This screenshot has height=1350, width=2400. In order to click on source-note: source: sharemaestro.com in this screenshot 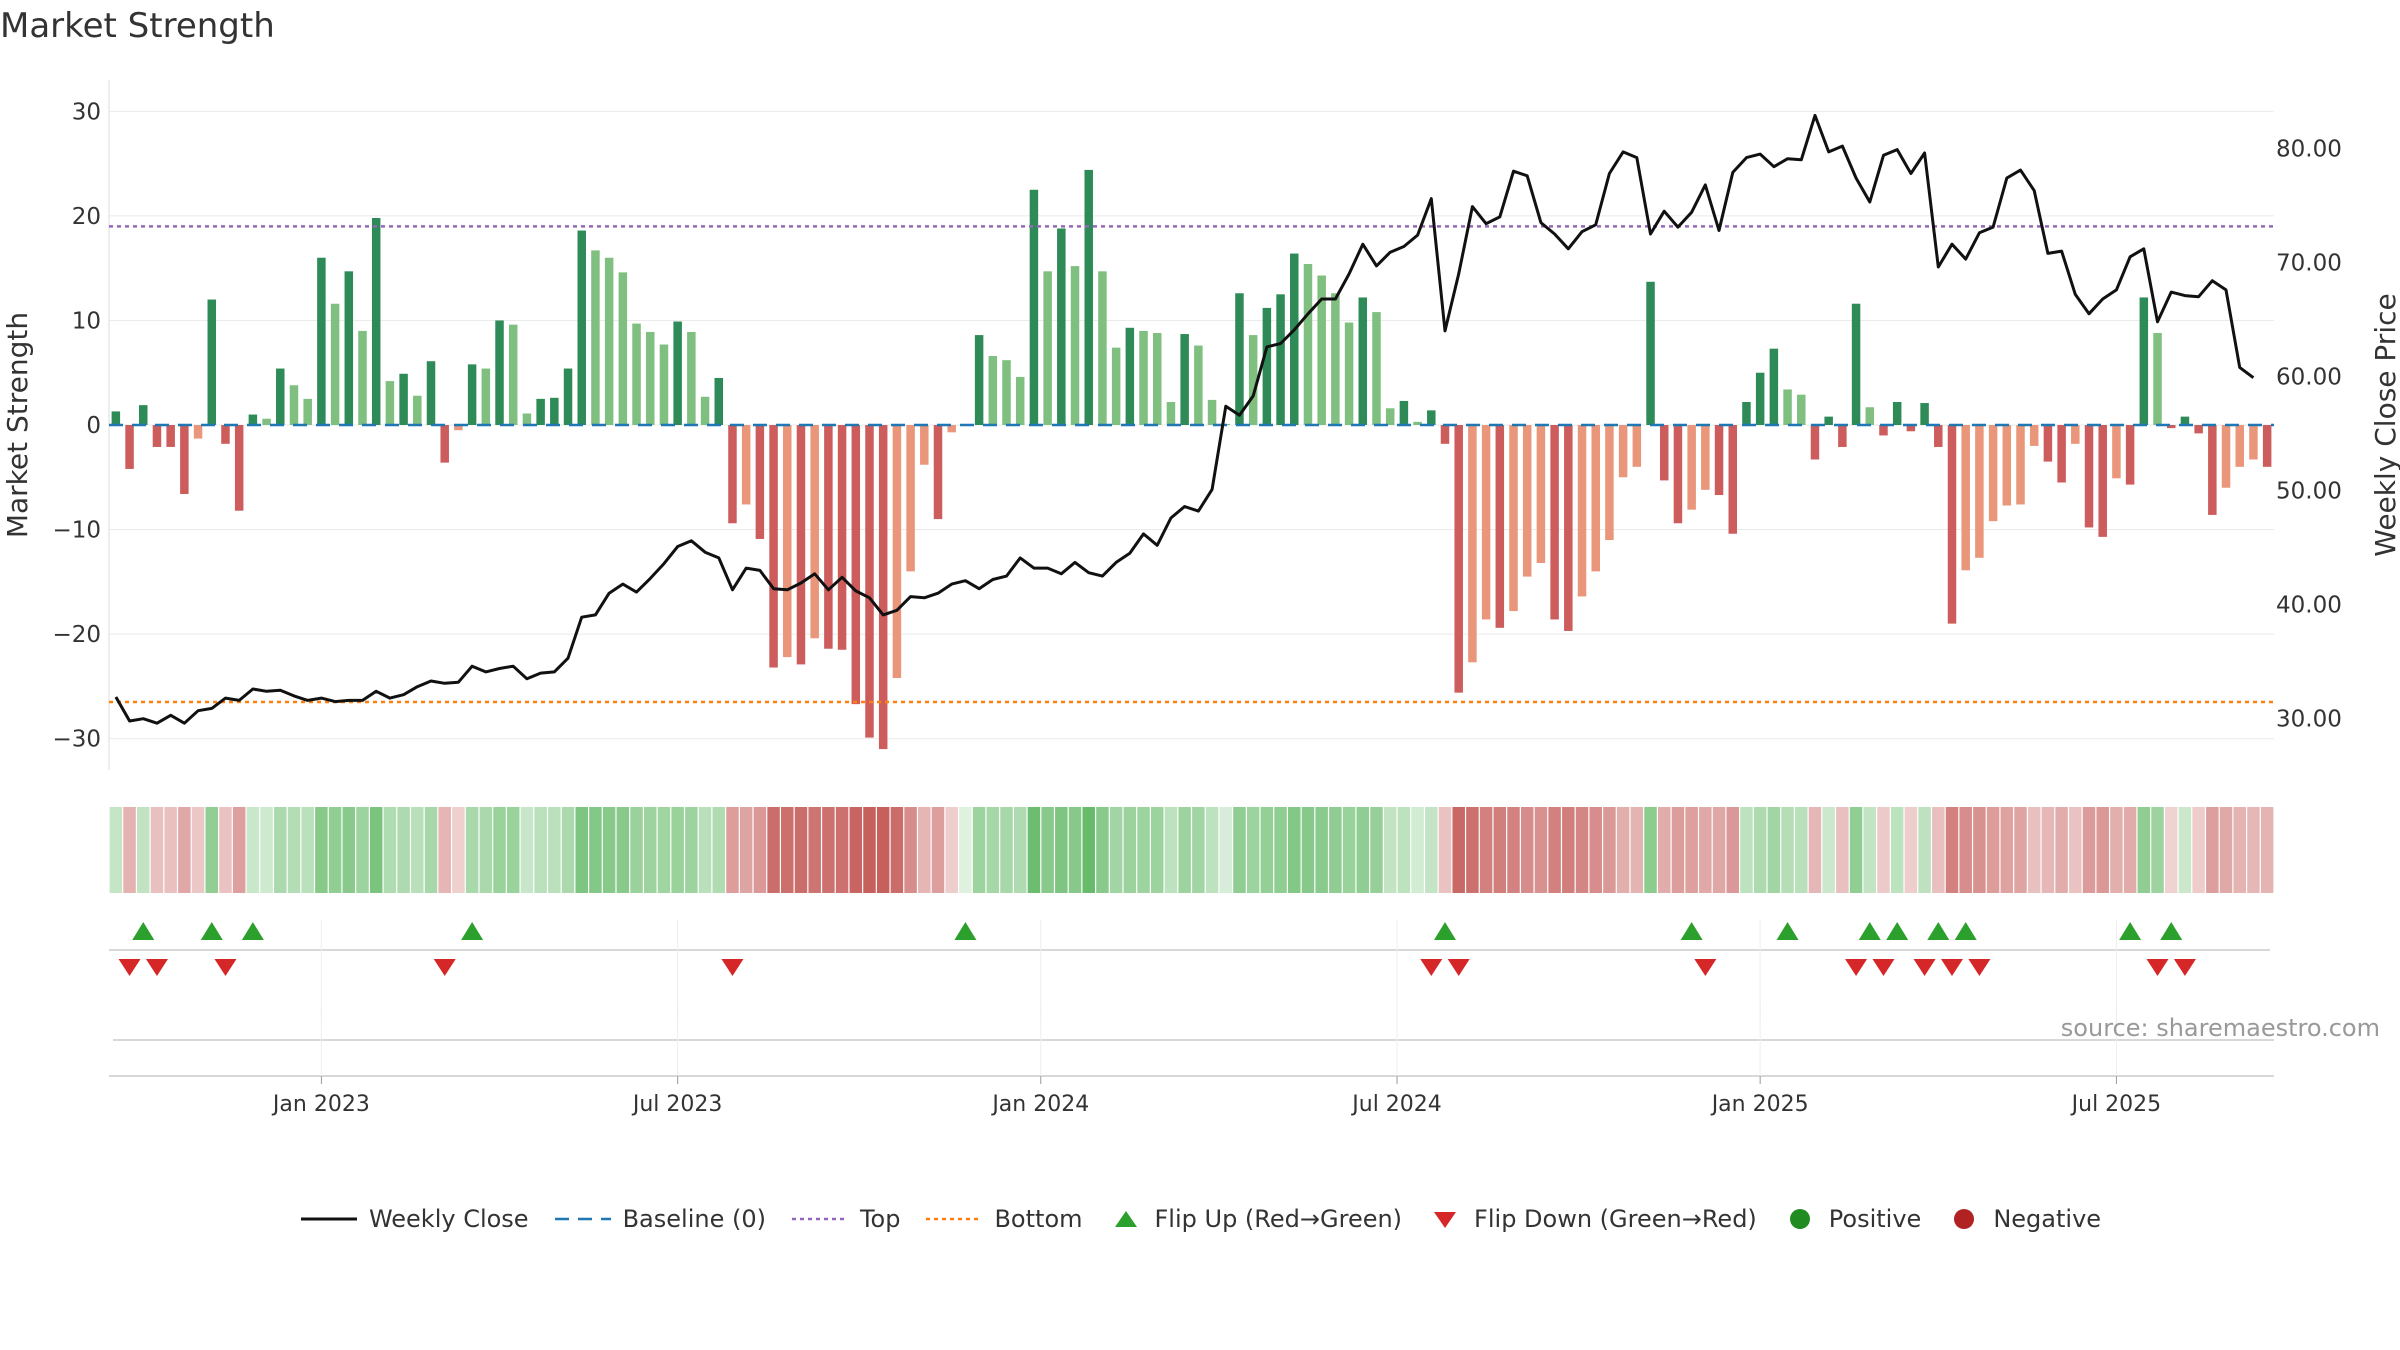, I will do `click(2220, 1028)`.